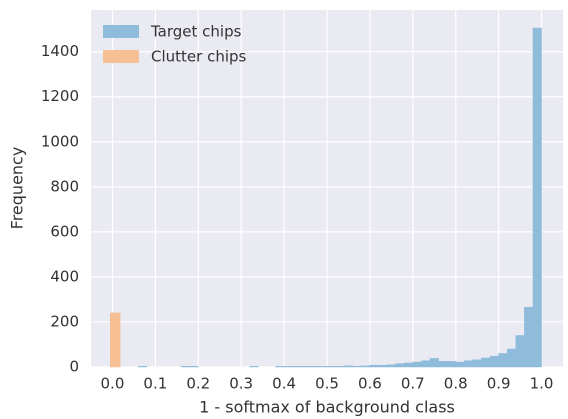 This screenshot has width=568, height=419. Describe the element at coordinates (456, 384) in the screenshot. I see `x-tick-label: 0.8` at that location.